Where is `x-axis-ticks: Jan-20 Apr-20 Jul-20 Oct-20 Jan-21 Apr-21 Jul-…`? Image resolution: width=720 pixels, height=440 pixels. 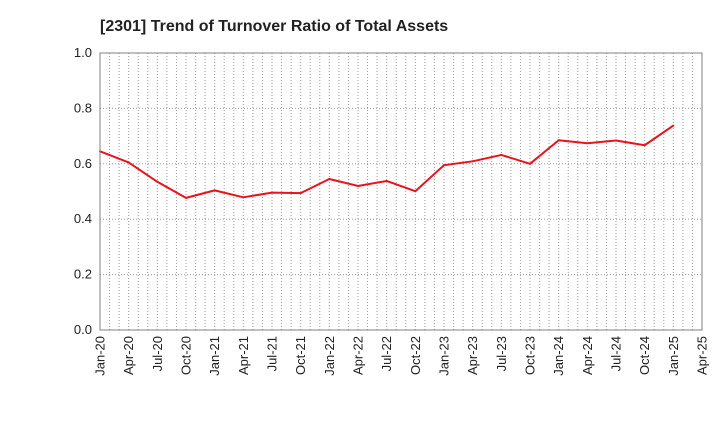
x-axis-ticks: Jan-20 Apr-20 Jul-20 Oct-20 Jan-21 Apr-21 Jul-… is located at coordinates (401, 356).